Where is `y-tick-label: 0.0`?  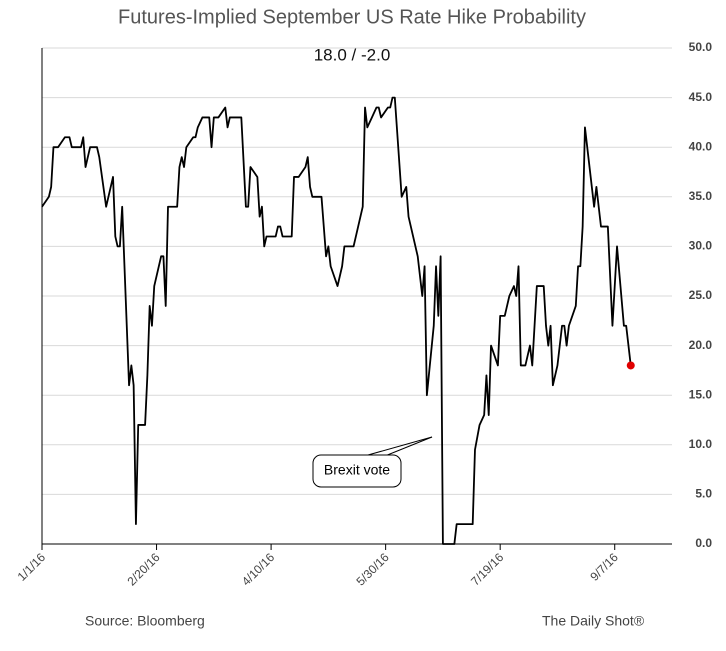 y-tick-label: 0.0 is located at coordinates (703, 543).